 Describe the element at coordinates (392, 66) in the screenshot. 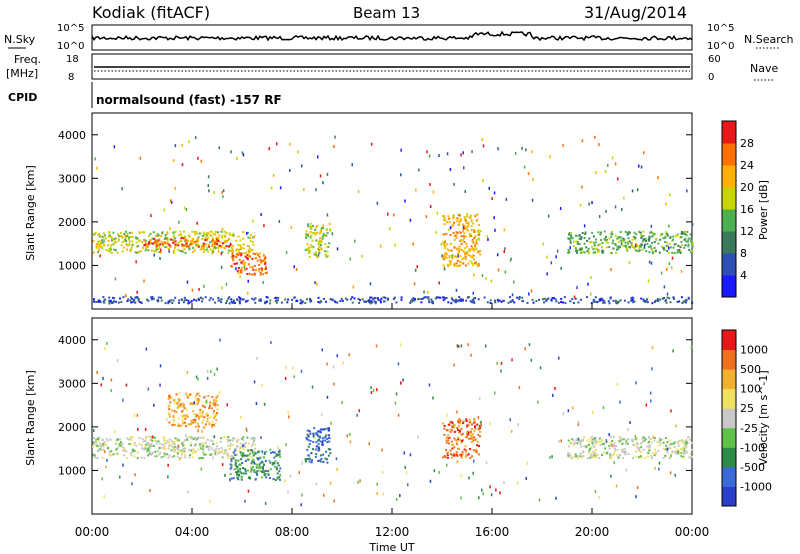

I see `freq-panel-frame` at that location.